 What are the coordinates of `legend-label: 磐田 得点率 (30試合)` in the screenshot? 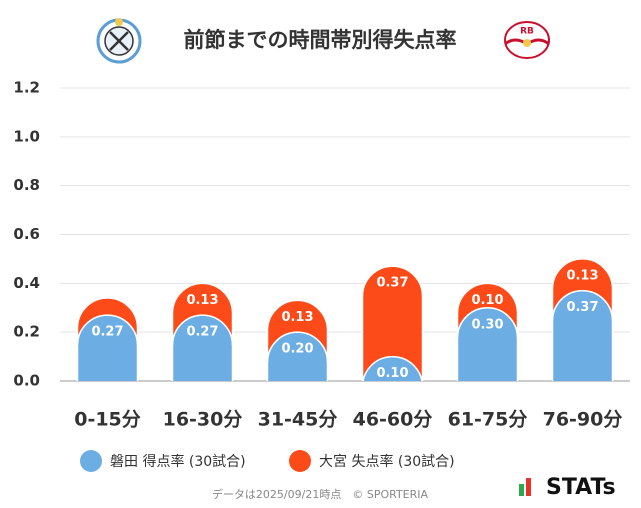 It's located at (178, 461).